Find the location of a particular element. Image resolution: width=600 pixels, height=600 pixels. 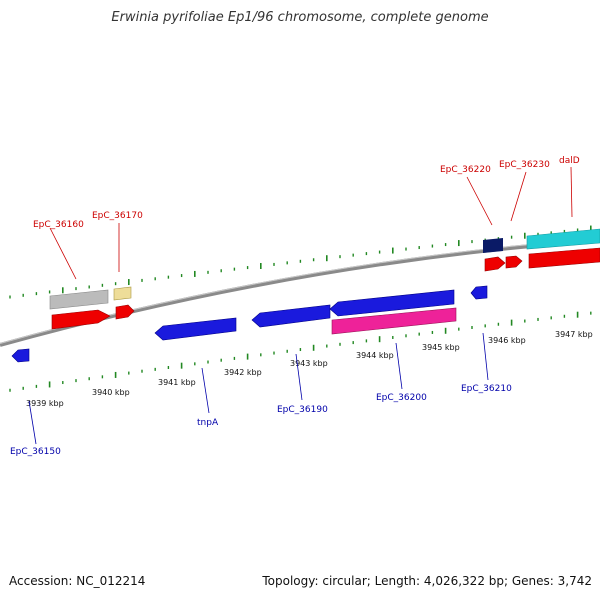

gene-box-gray is located at coordinates (79, 299).